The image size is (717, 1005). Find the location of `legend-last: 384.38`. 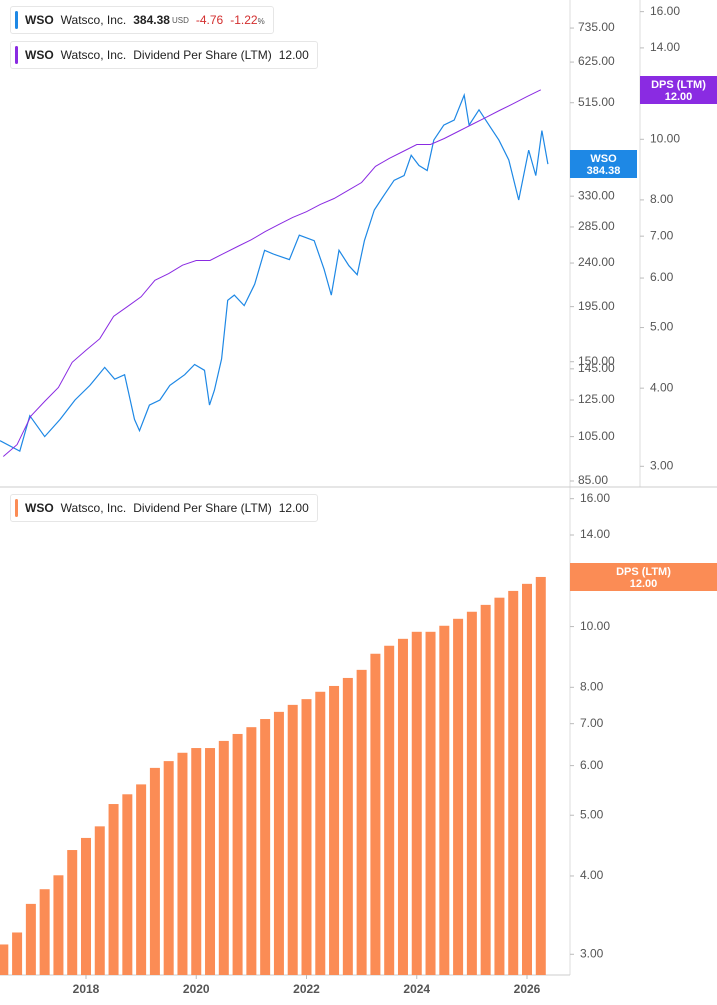

legend-last: 384.38 is located at coordinates (151, 20).